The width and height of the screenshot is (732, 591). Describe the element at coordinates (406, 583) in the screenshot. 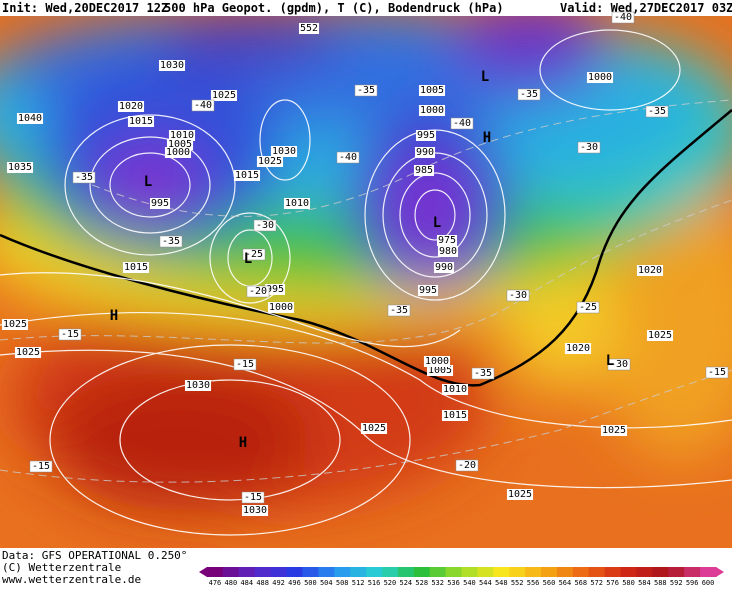

I see `colorbar-label: 524` at that location.